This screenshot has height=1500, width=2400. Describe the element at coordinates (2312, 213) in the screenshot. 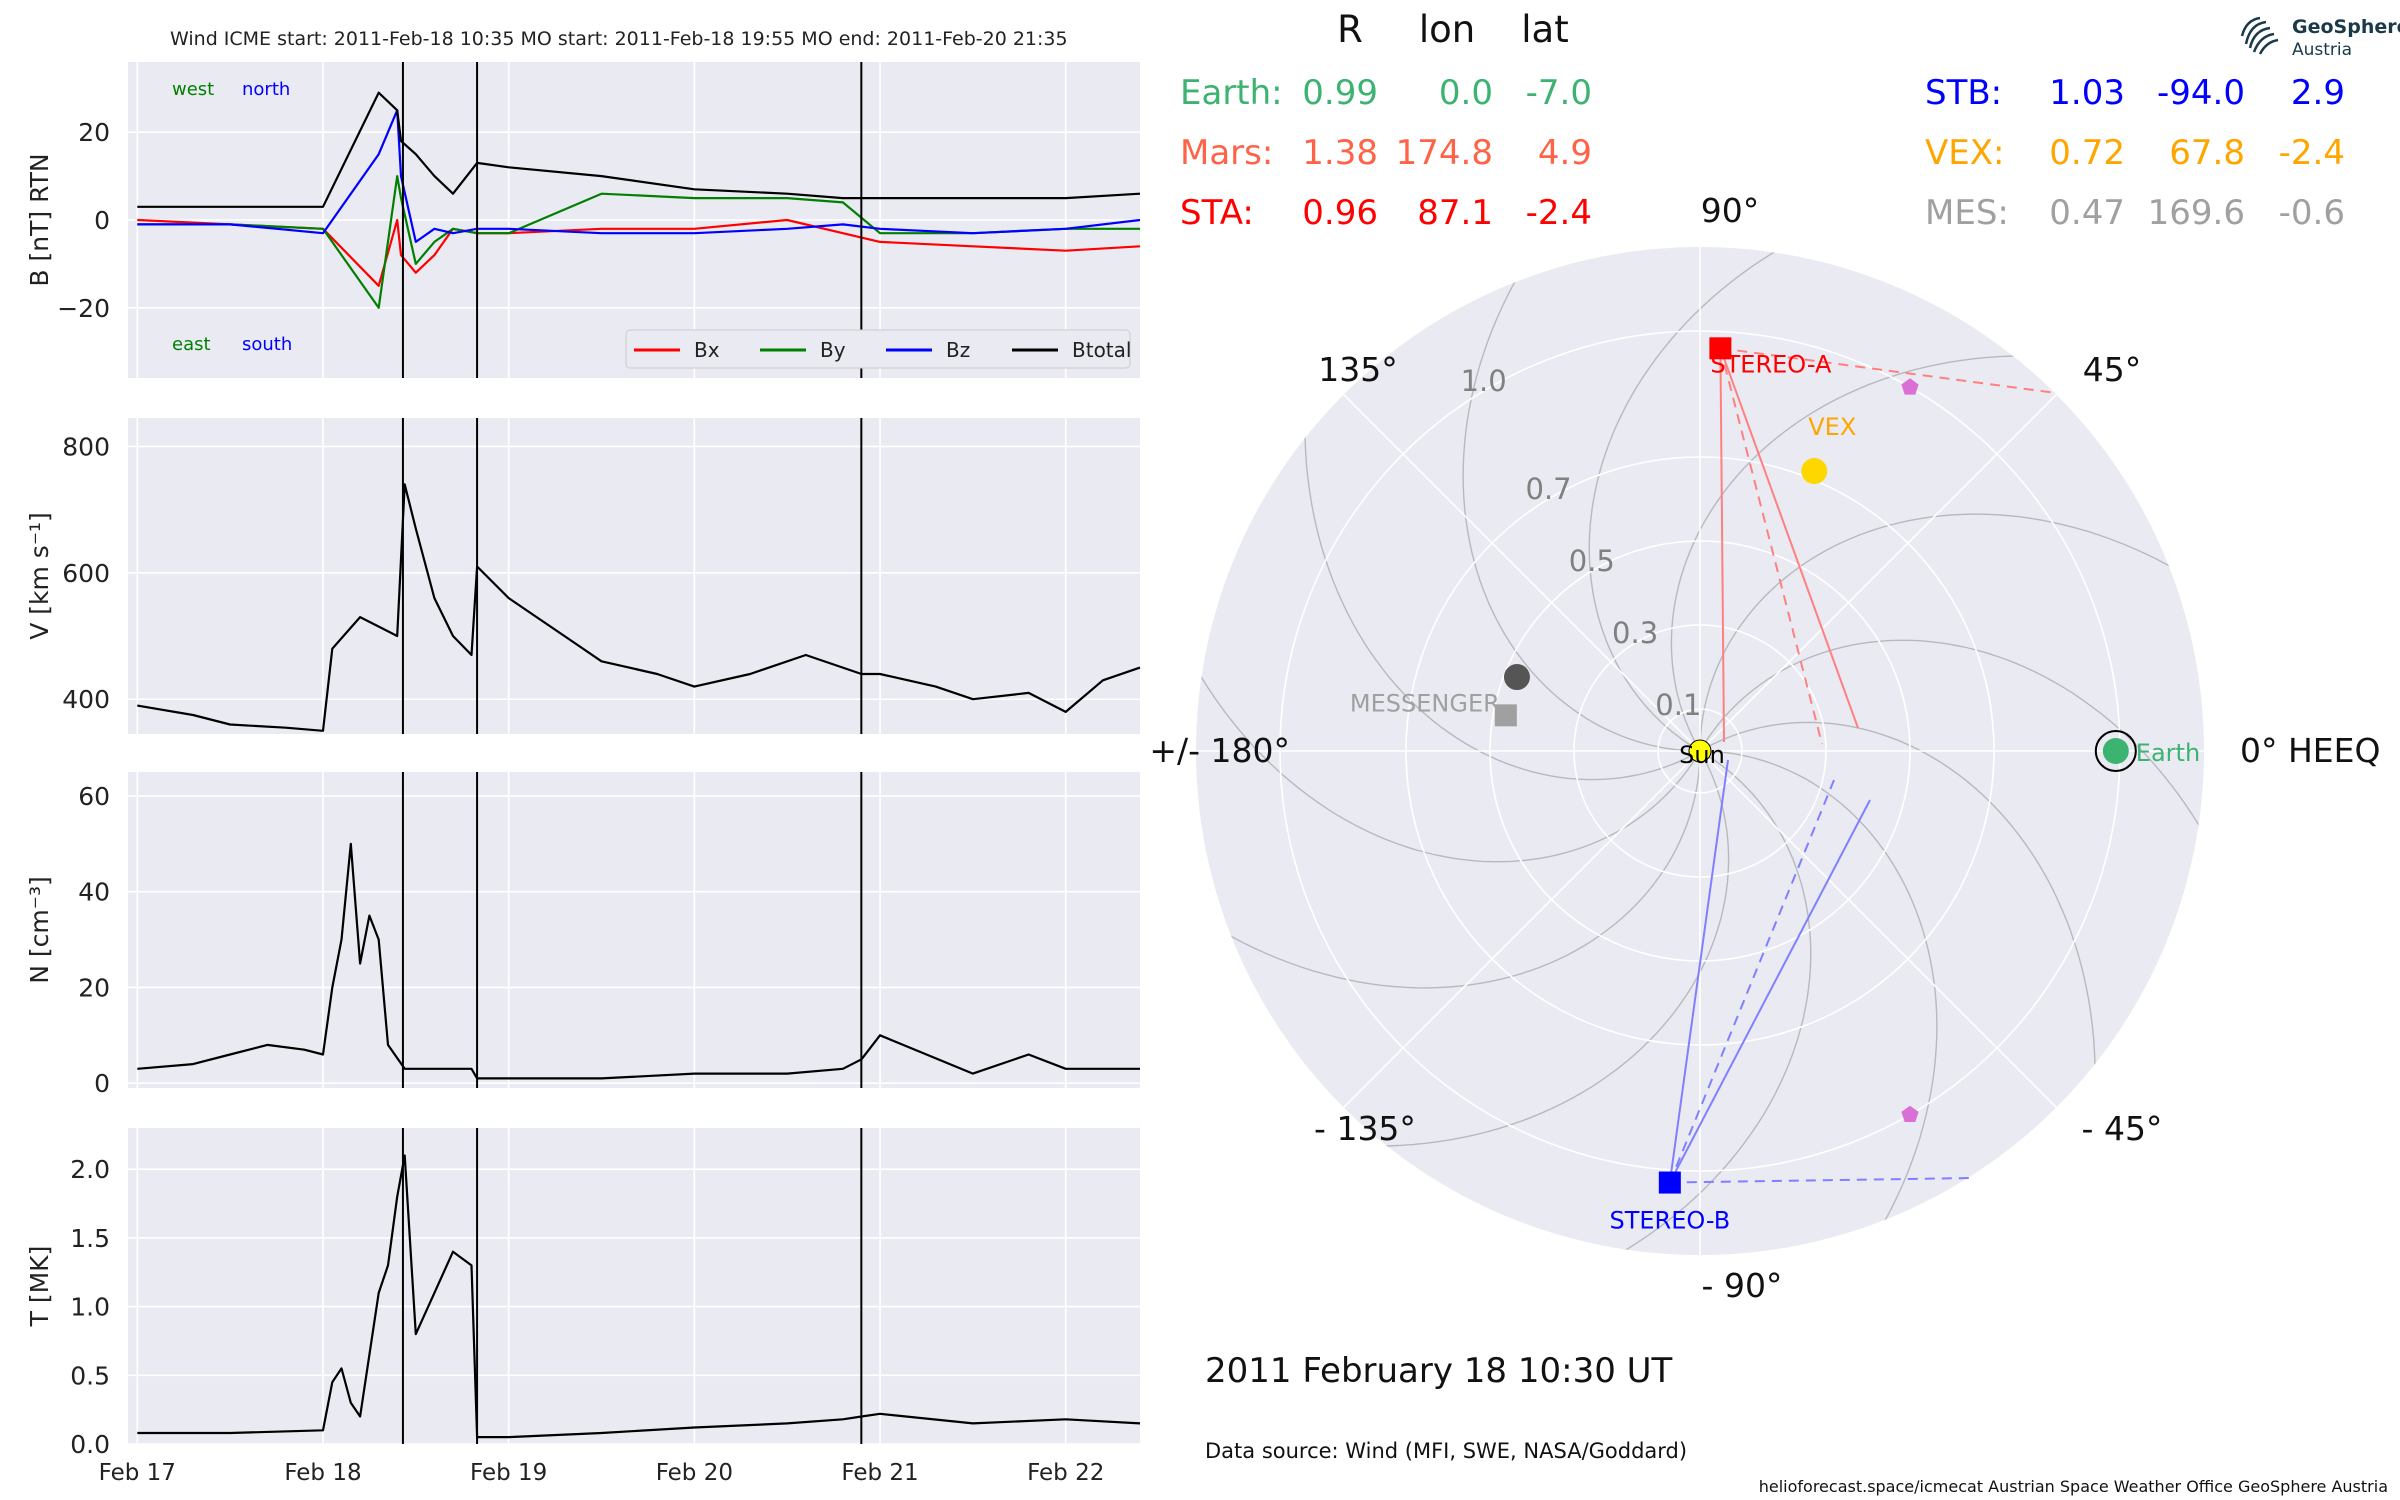

I see `table-row-lat: -0.6` at that location.